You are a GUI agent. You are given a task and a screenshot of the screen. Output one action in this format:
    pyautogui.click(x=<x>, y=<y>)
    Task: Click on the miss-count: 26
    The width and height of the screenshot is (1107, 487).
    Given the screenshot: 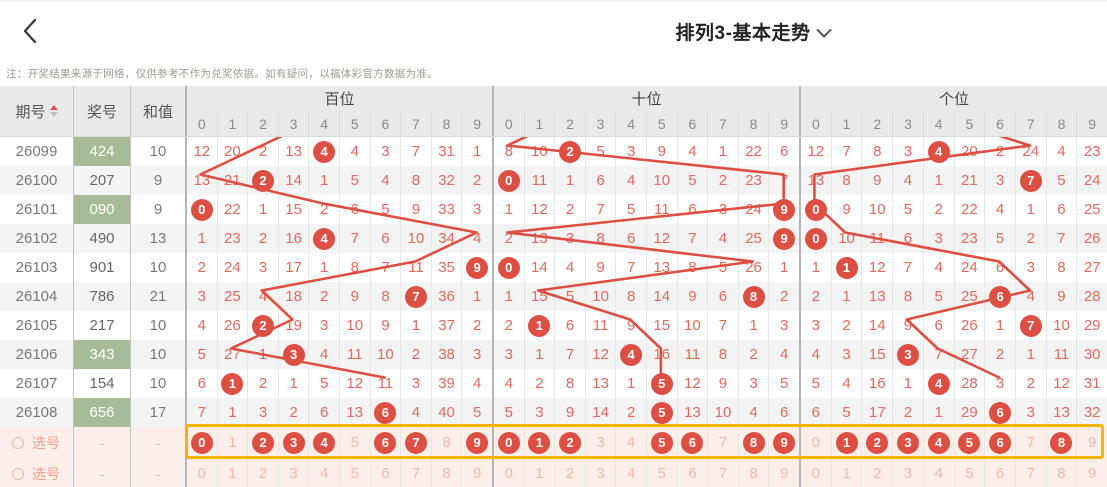 What is the action you would take?
    pyautogui.click(x=969, y=325)
    